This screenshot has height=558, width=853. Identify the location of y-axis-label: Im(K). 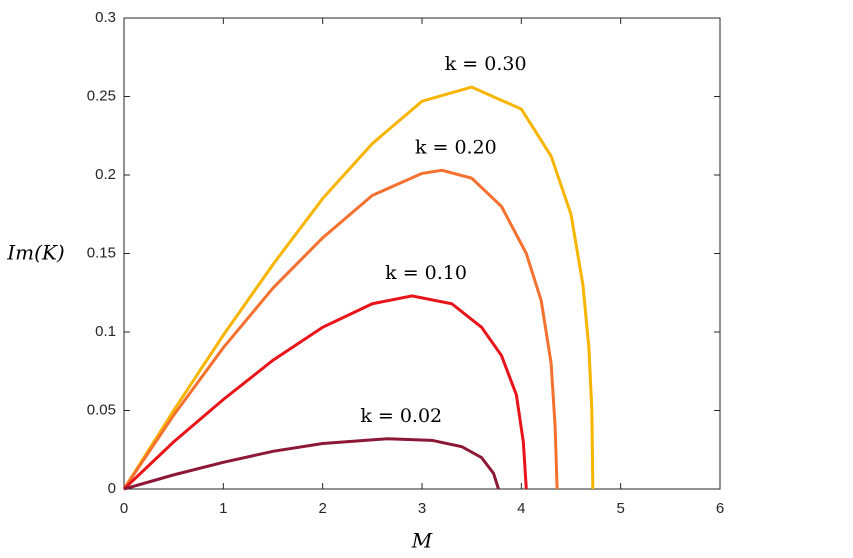
(35, 253).